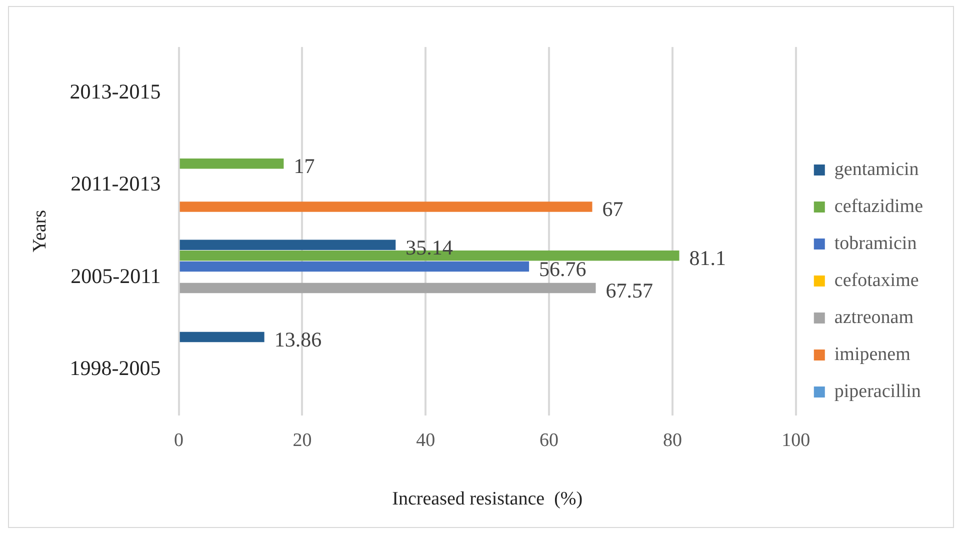 The height and width of the screenshot is (535, 960). I want to click on data-label: 13.86, so click(298, 340).